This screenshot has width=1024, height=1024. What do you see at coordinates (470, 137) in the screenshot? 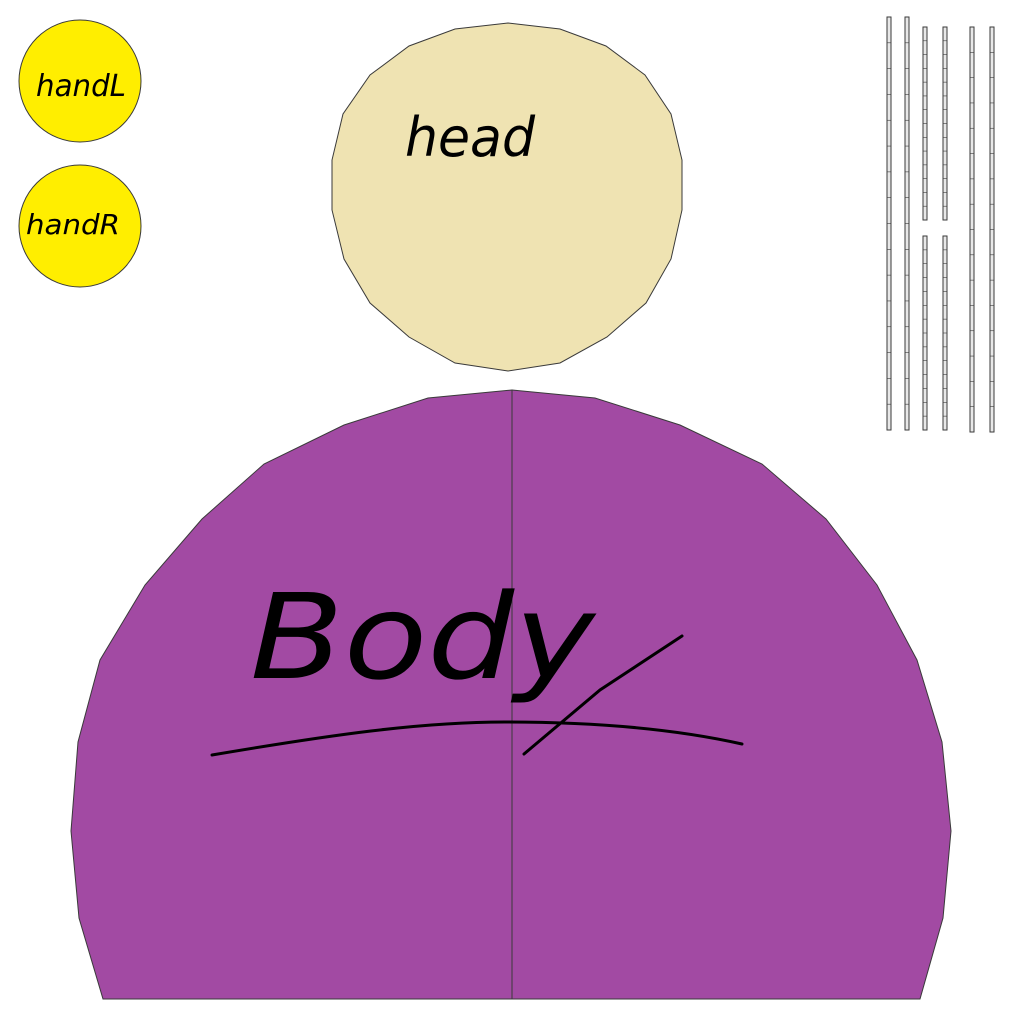
I see `head-label: head` at bounding box center [470, 137].